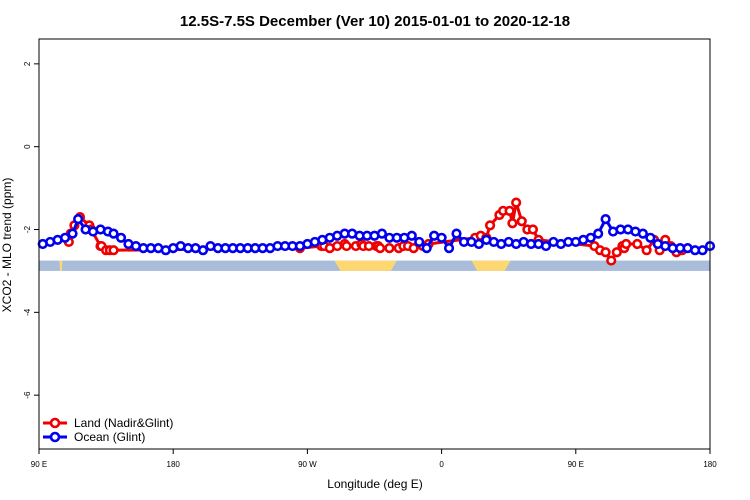 The image size is (750, 500). Describe the element at coordinates (374, 459) in the screenshot. I see `x-axis: 90 E 180 90 W 0 90 E 180` at that location.